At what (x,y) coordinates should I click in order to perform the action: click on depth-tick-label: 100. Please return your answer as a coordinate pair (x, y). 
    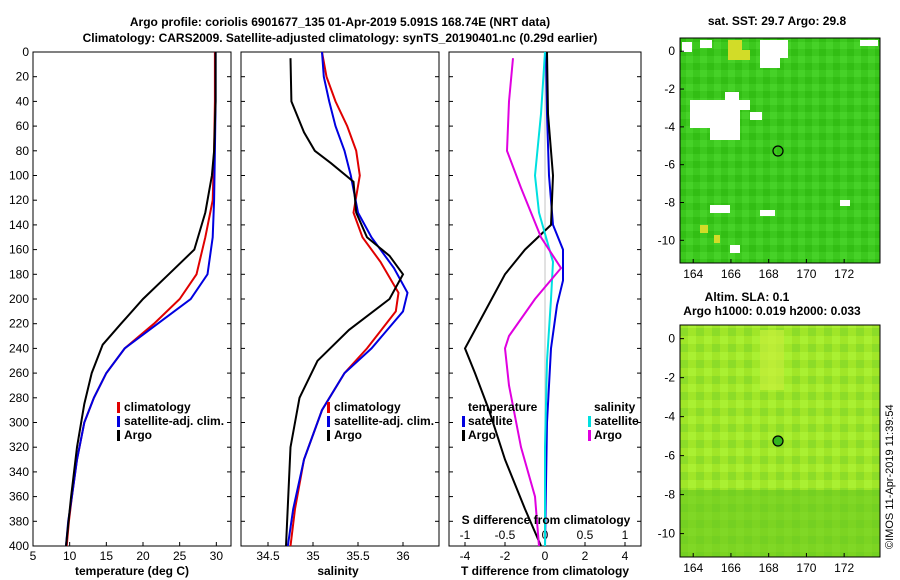
    Looking at the image, I should click on (19, 176).